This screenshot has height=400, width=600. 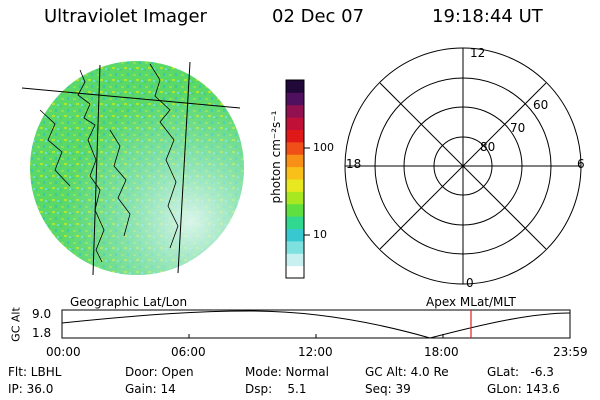 I want to click on glon-info: GLon: 143.6, so click(x=523, y=389).